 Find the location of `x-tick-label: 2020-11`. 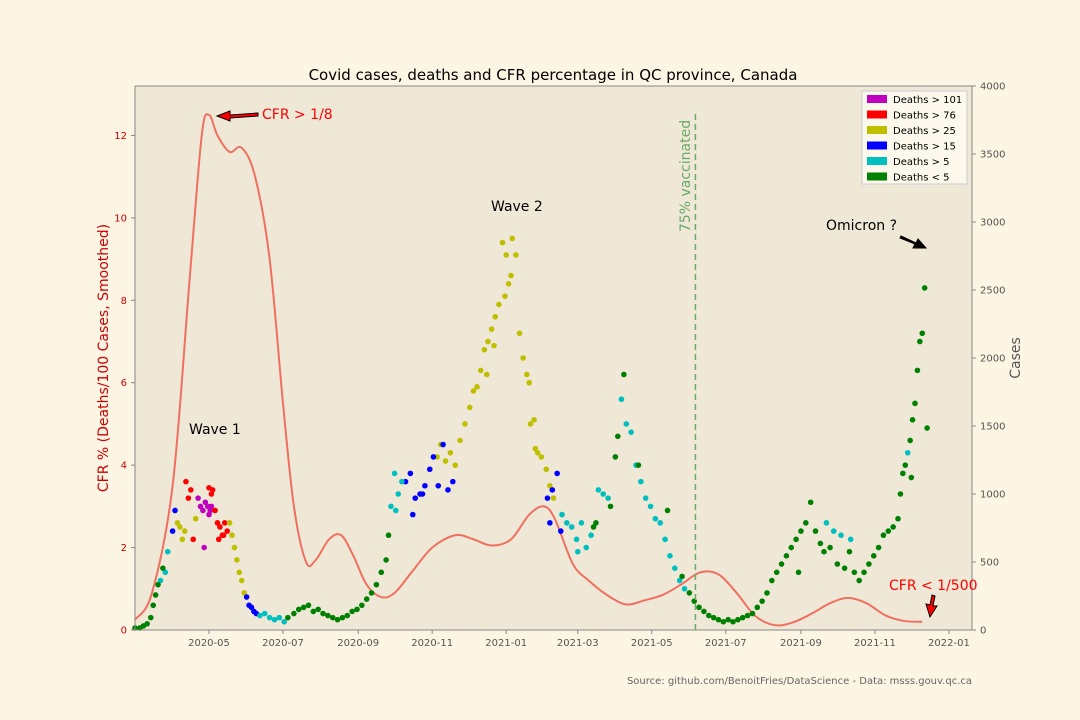

x-tick-label: 2020-11 is located at coordinates (432, 643).